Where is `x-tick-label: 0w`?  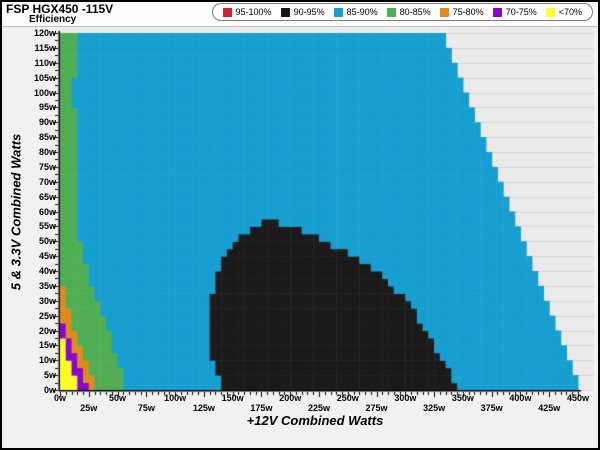
x-tick-label: 0w is located at coordinates (59, 398).